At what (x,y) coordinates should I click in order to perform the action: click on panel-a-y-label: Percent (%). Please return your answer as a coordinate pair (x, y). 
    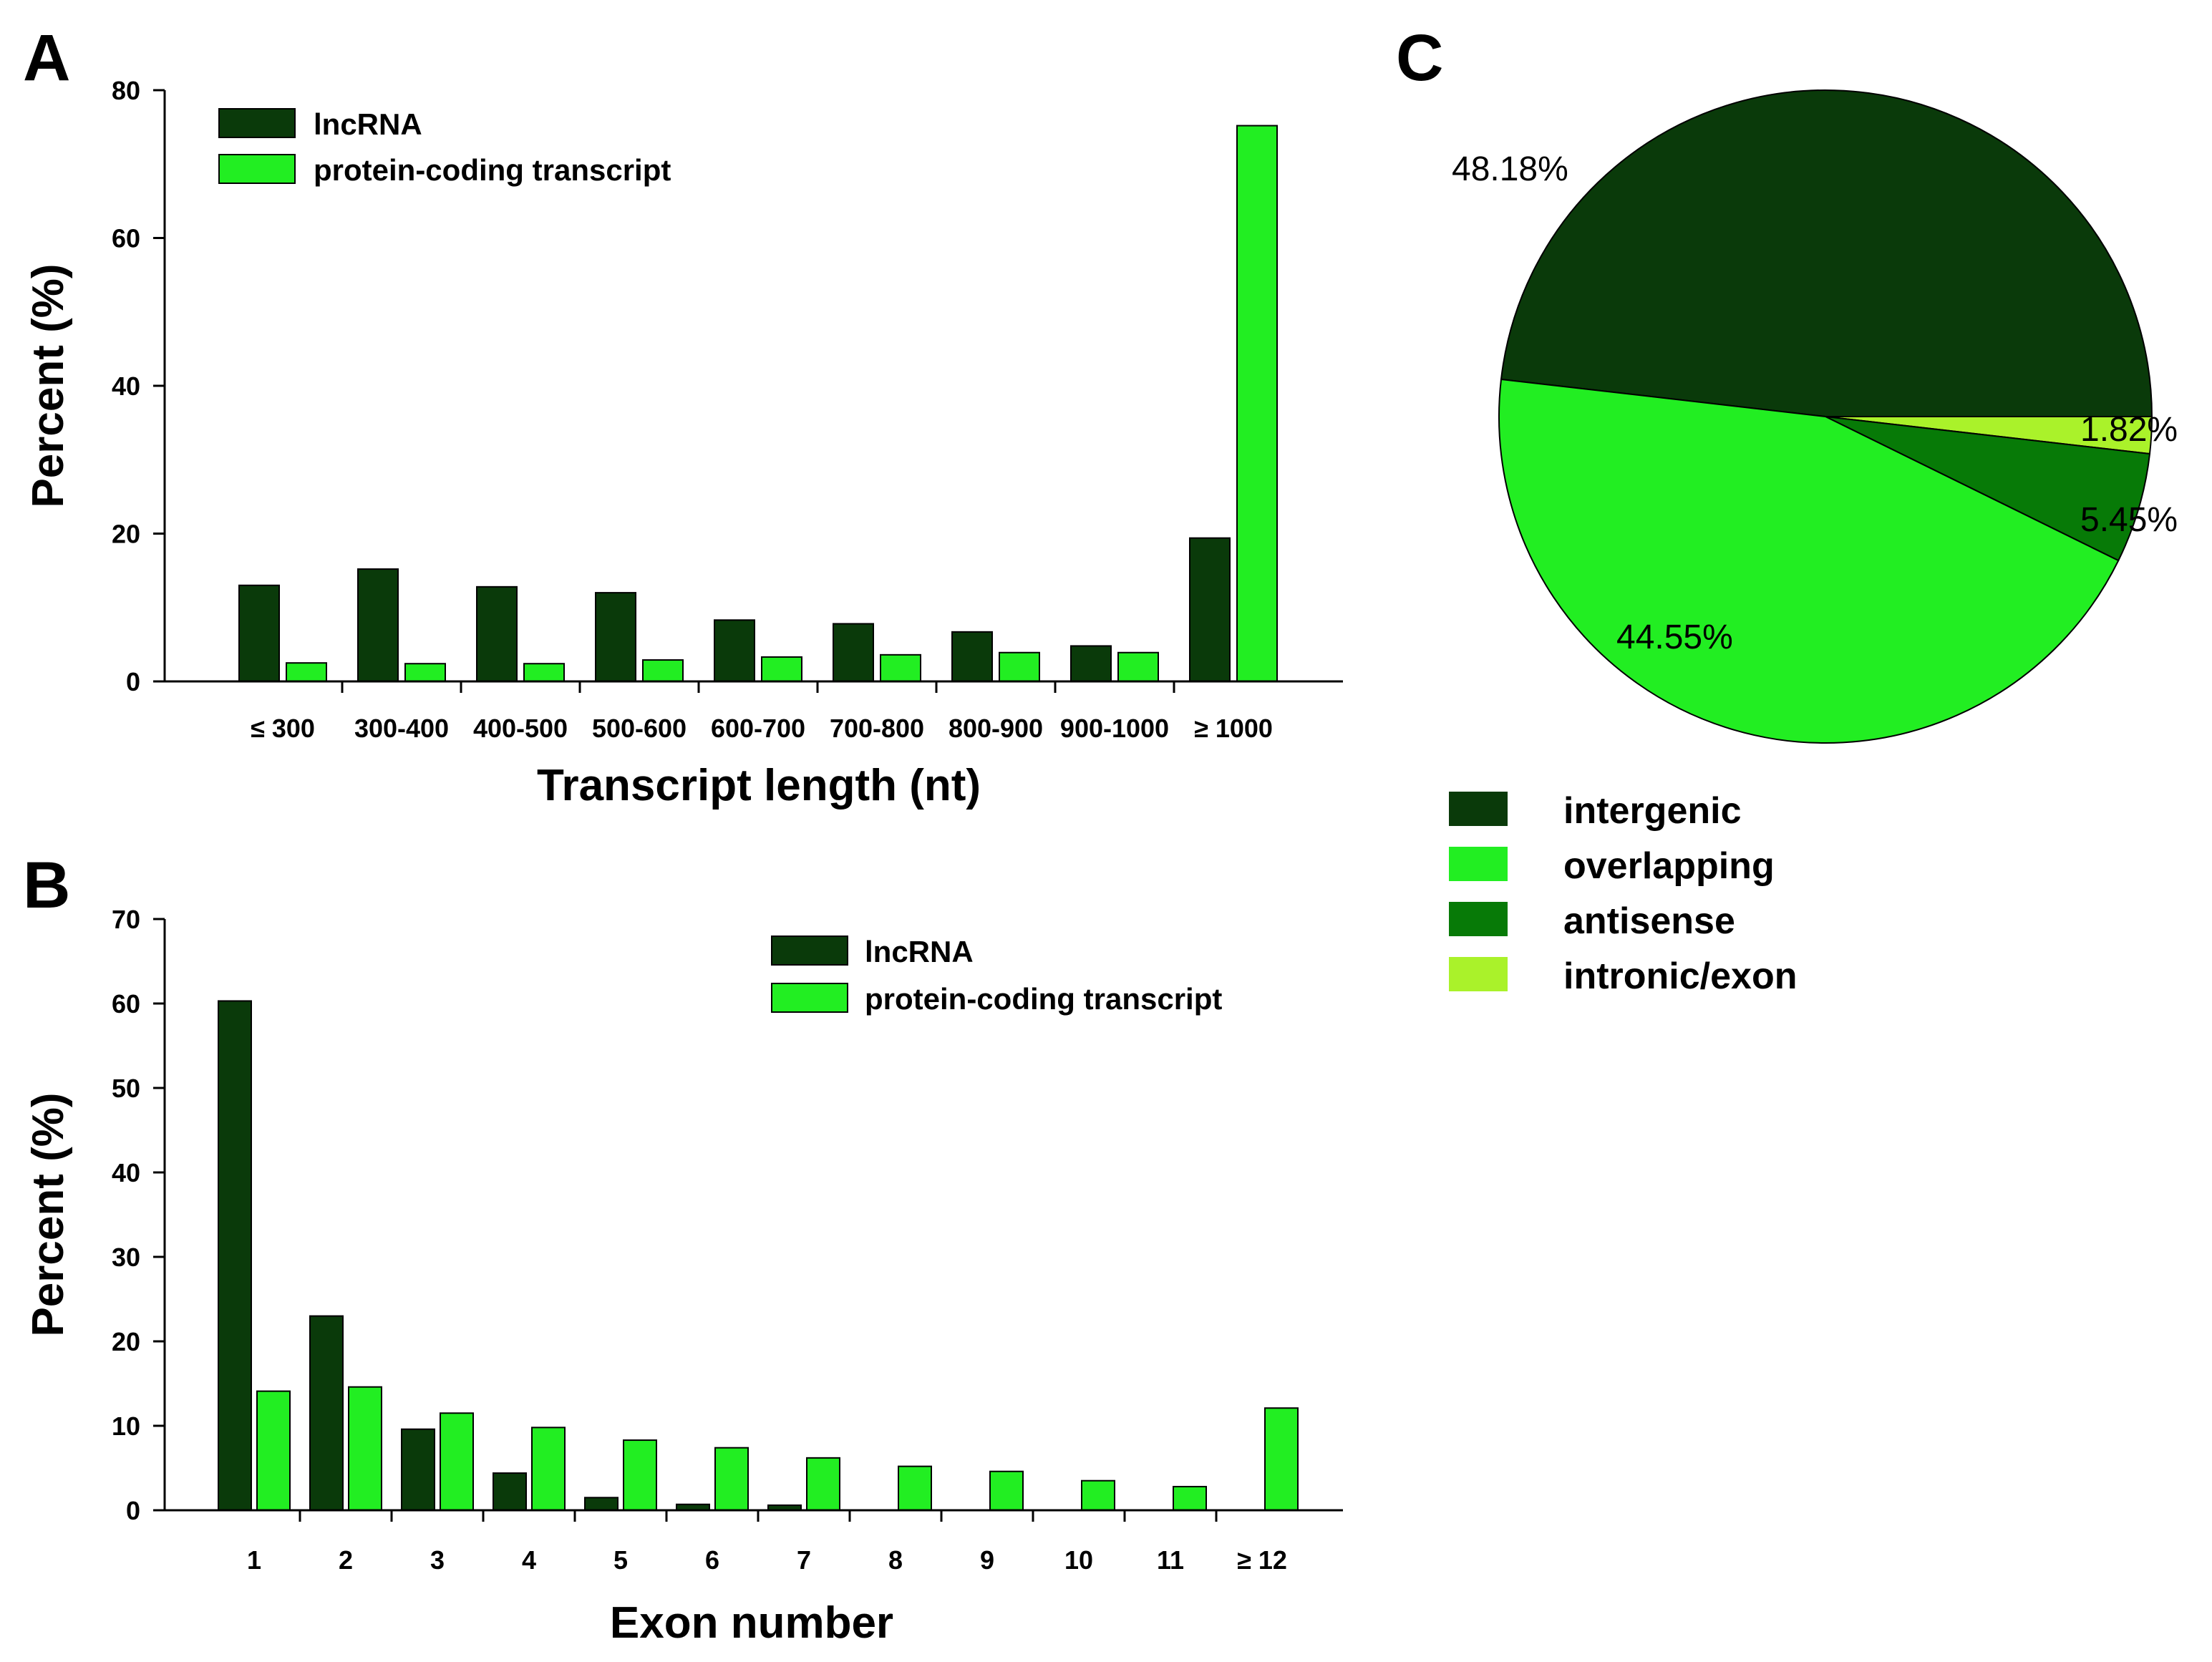
    Looking at the image, I should click on (48, 385).